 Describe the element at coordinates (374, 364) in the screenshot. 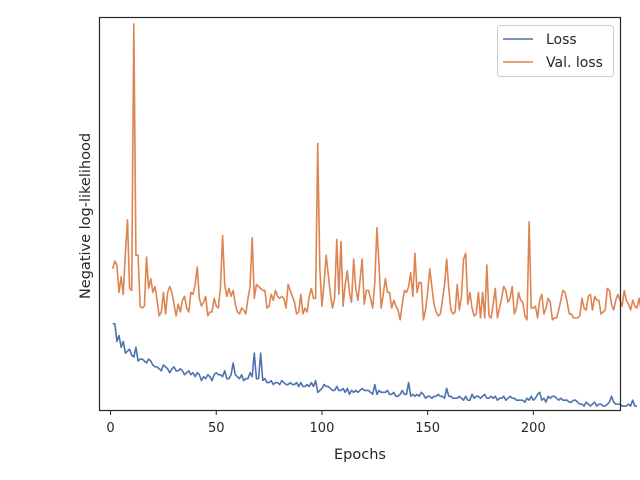

I see `series-line-loss` at that location.